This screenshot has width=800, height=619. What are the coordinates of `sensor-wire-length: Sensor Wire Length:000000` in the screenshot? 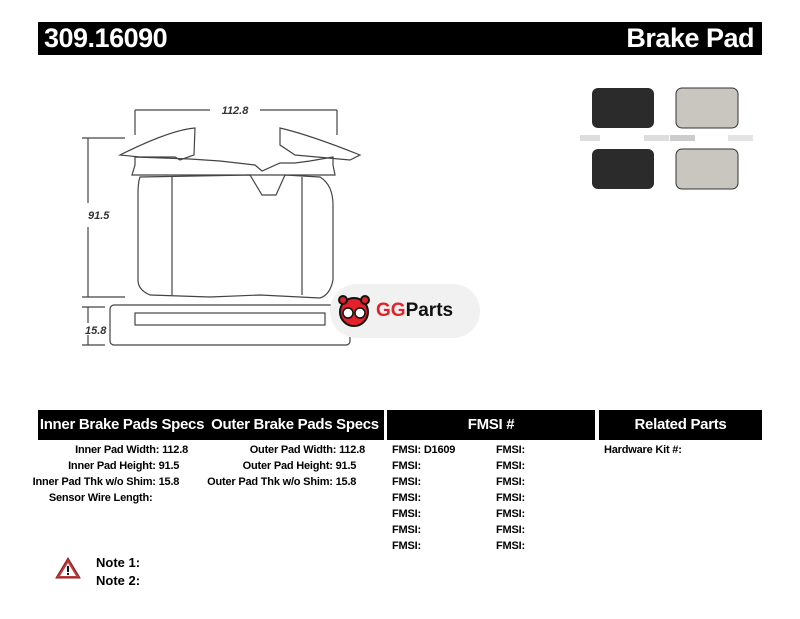 It's located at (100, 498).